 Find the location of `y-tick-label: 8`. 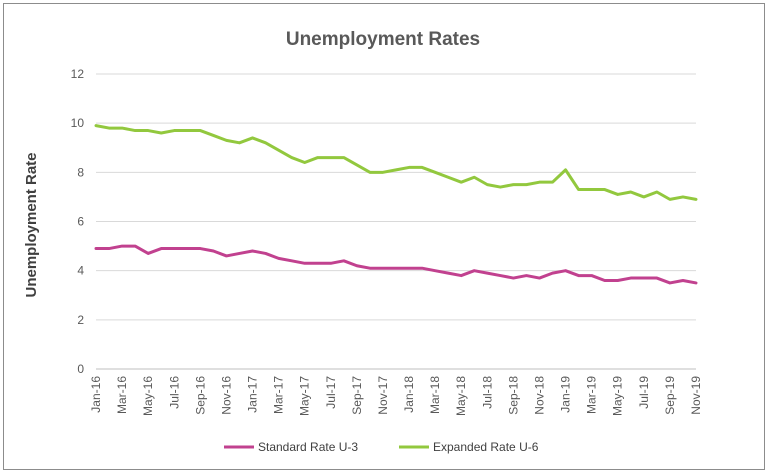

y-tick-label: 8 is located at coordinates (80, 172).